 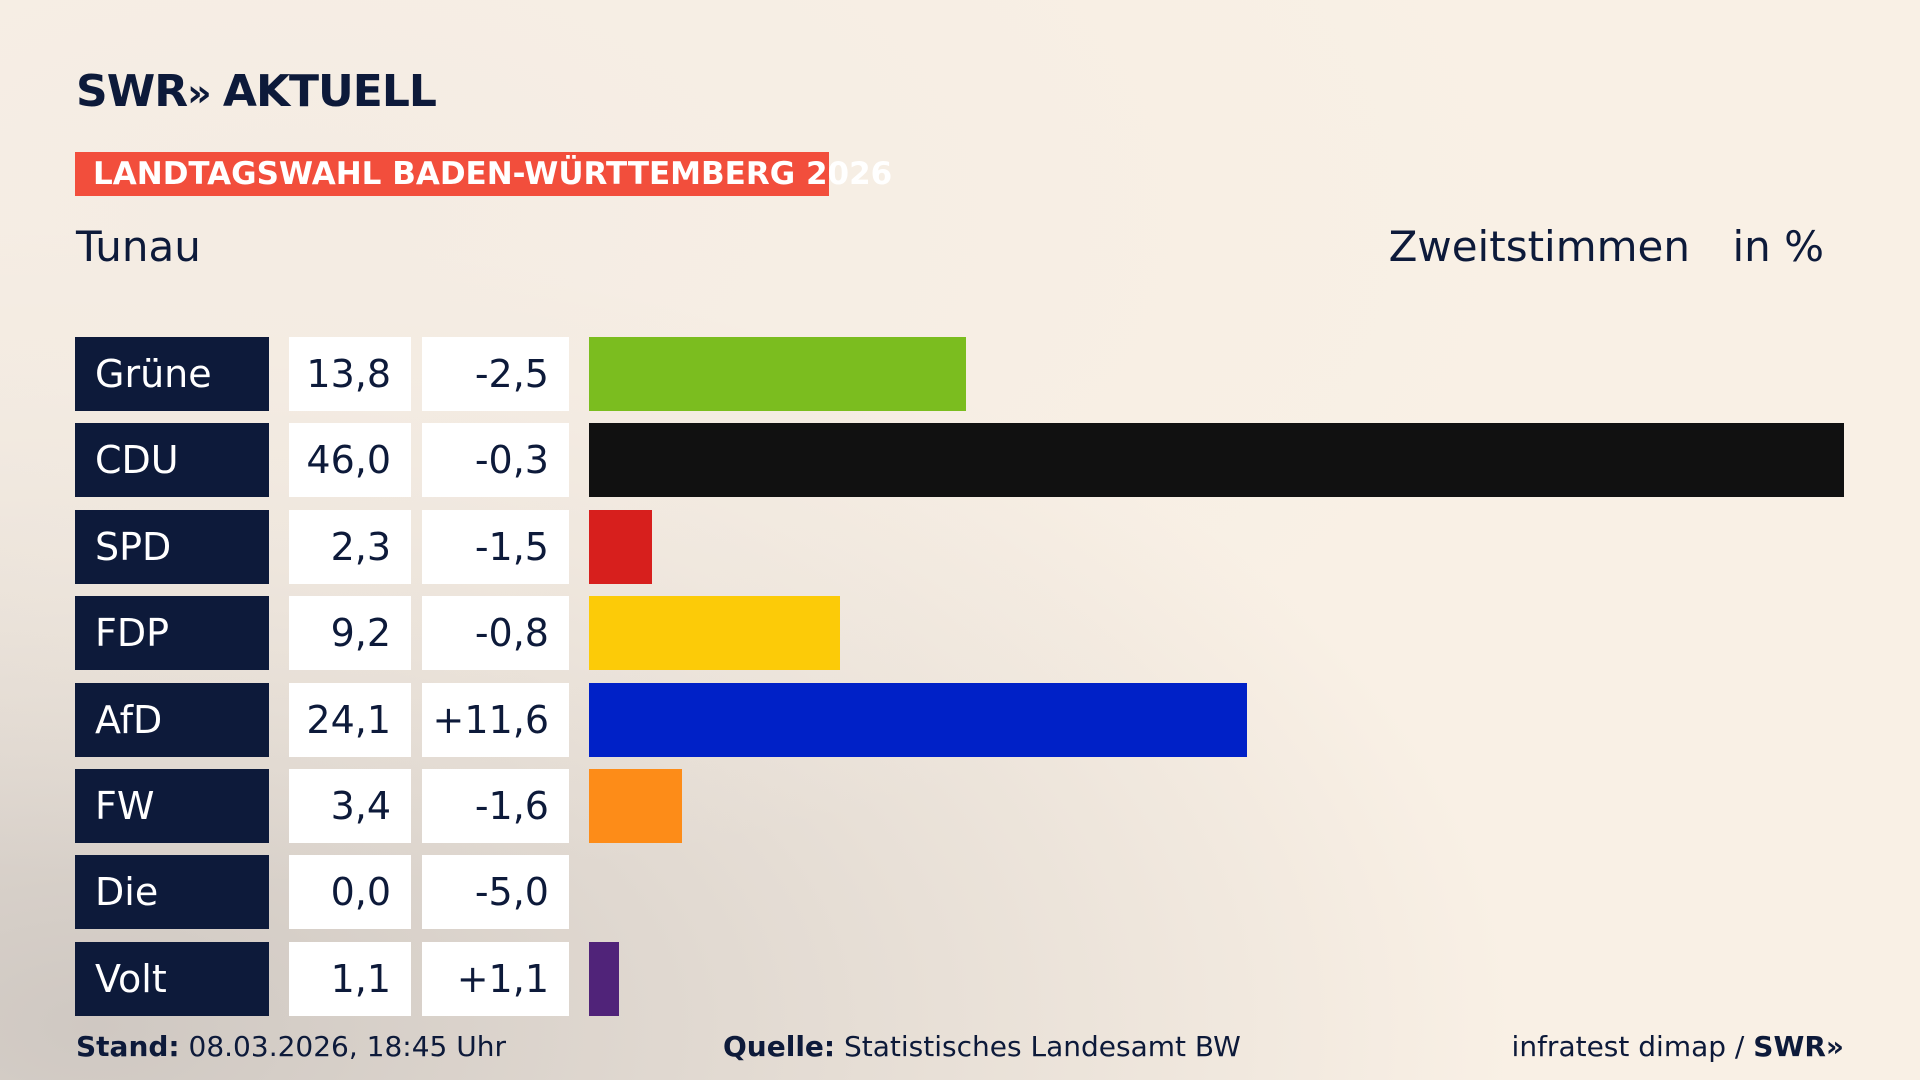 I want to click on footer-source: Quelle: Statistisches Landesamt BW, so click(x=982, y=1046).